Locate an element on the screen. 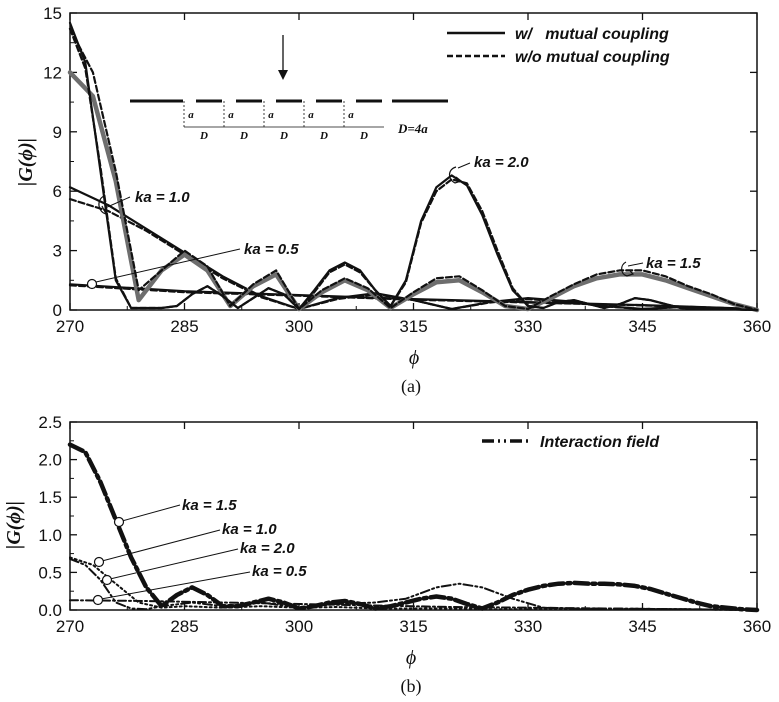 Image resolution: width=779 pixels, height=702 pixels. y-tick-label-a: 3 is located at coordinates (57, 251).